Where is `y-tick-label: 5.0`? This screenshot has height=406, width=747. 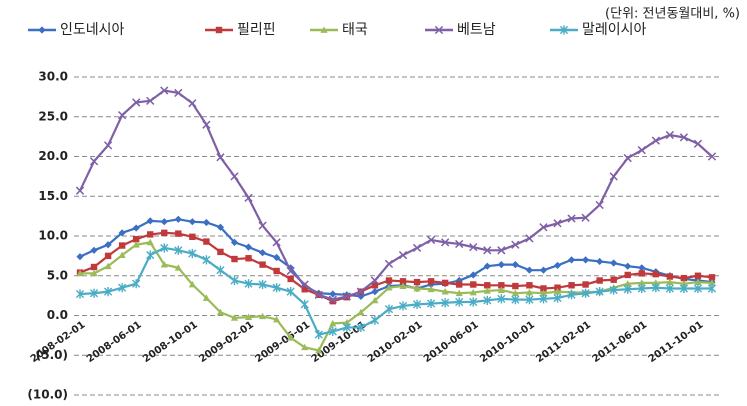
y-tick-label: 5.0 is located at coordinates (57, 275).